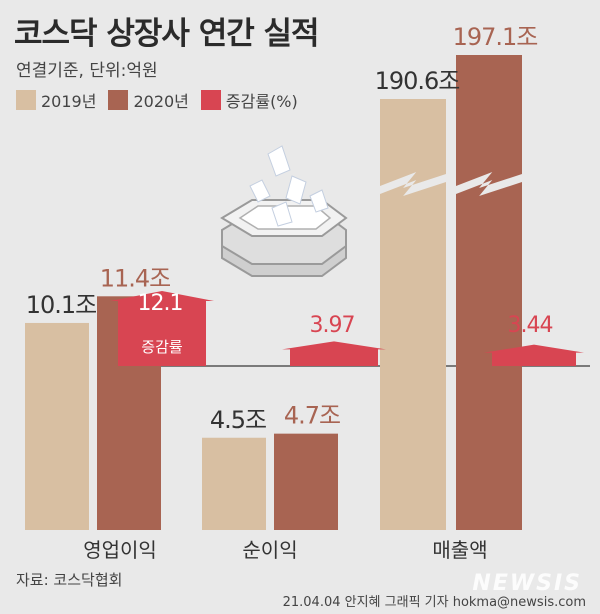 The height and width of the screenshot is (614, 600). I want to click on legend-label-2019: 2019년, so click(69, 101).